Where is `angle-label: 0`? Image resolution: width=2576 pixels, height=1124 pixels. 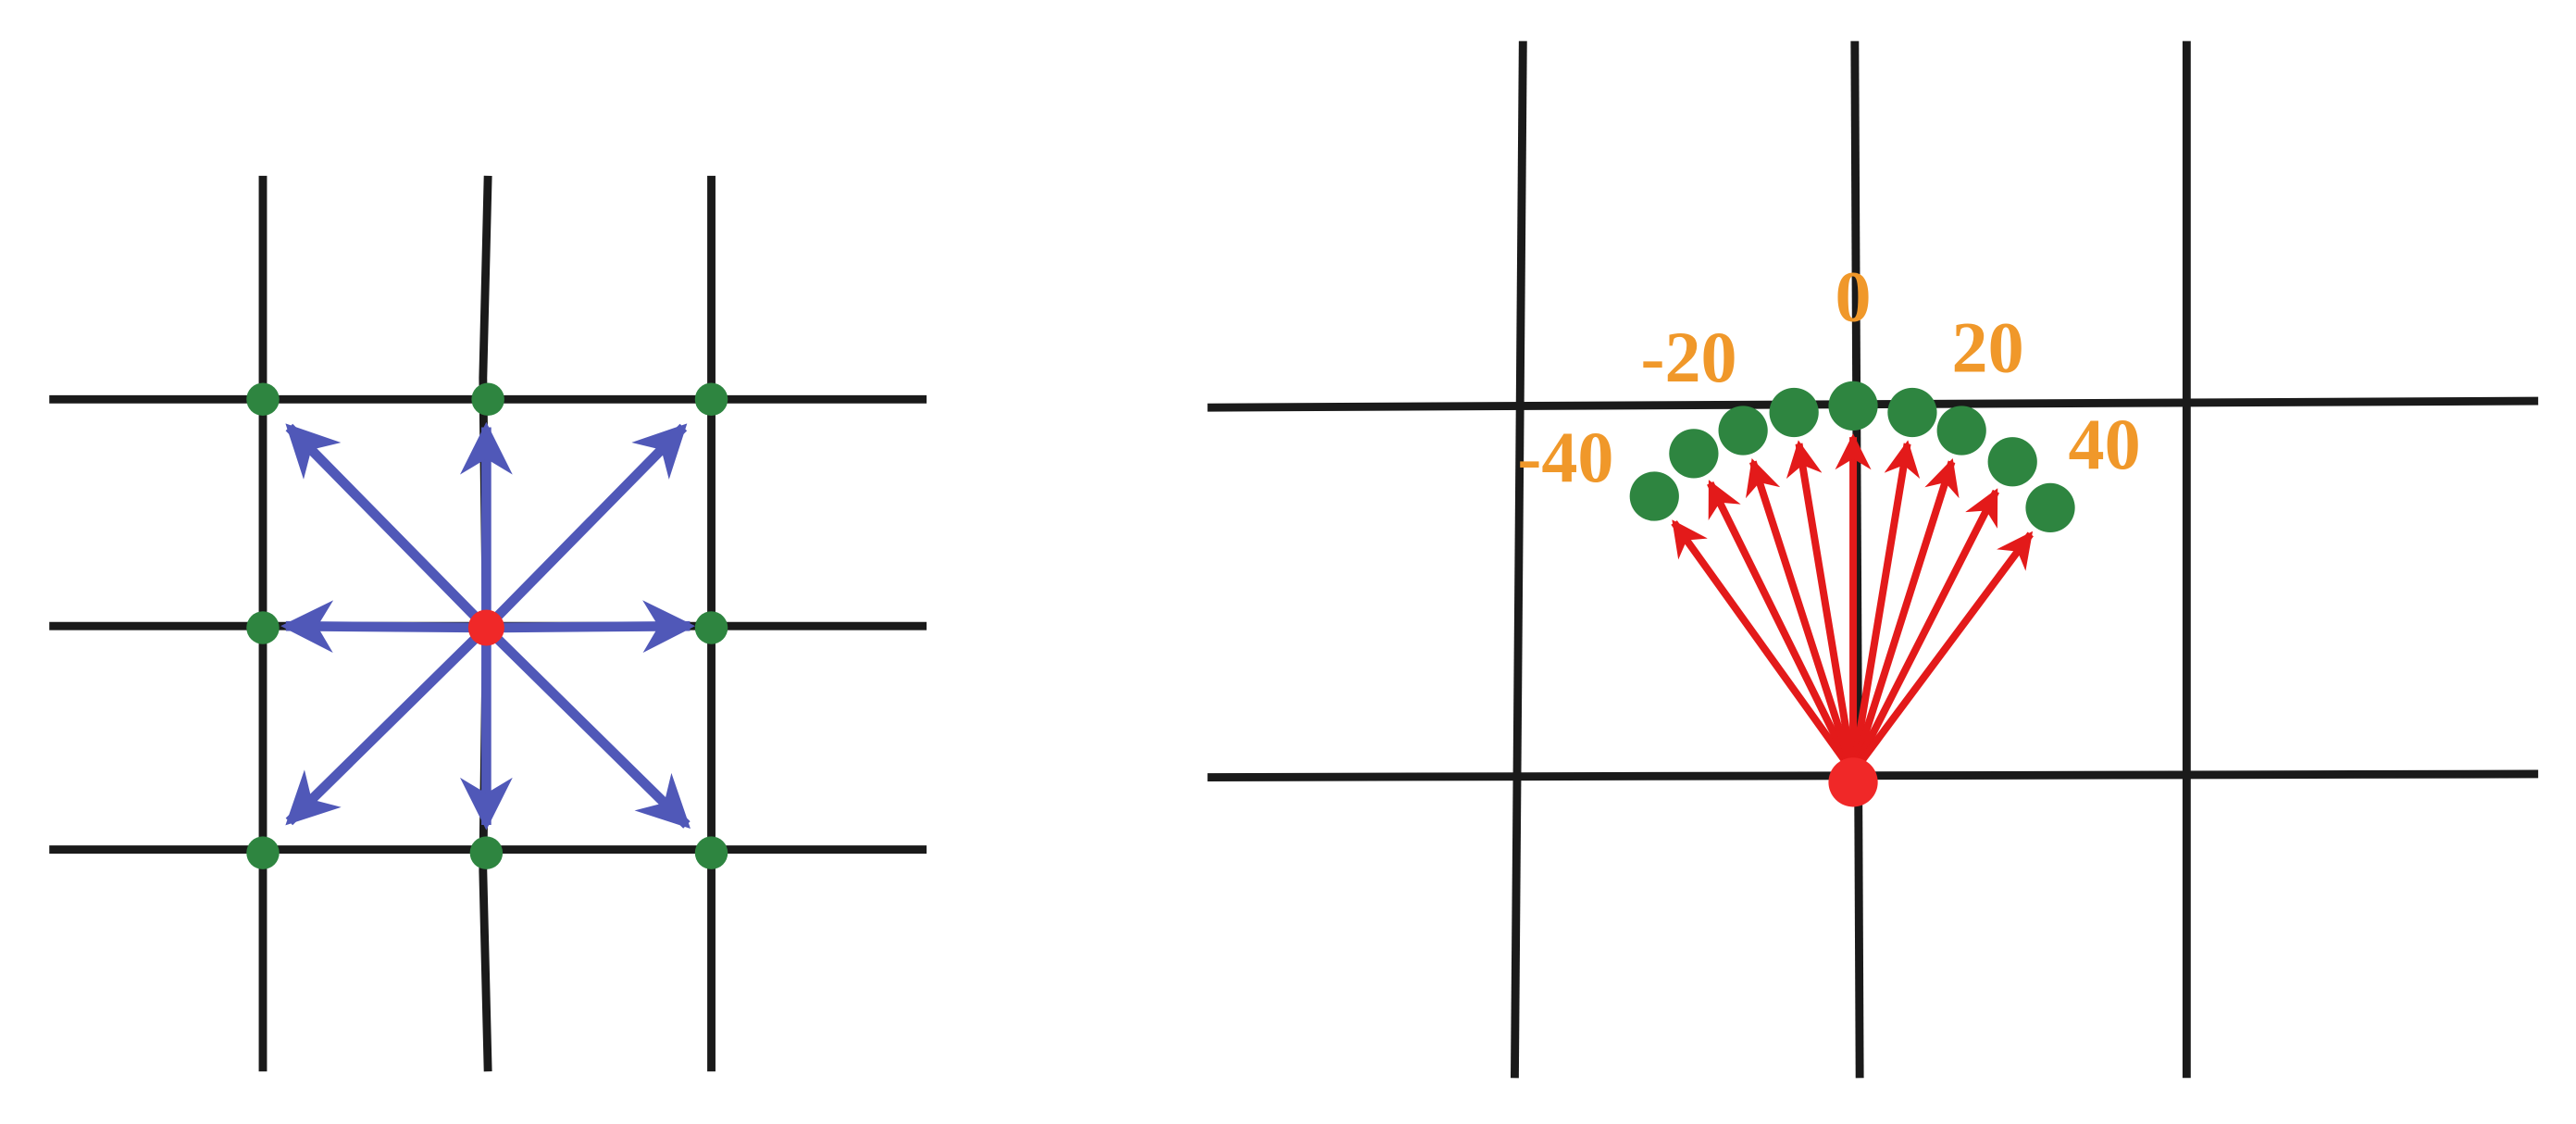
angle-label: 0 is located at coordinates (1854, 296).